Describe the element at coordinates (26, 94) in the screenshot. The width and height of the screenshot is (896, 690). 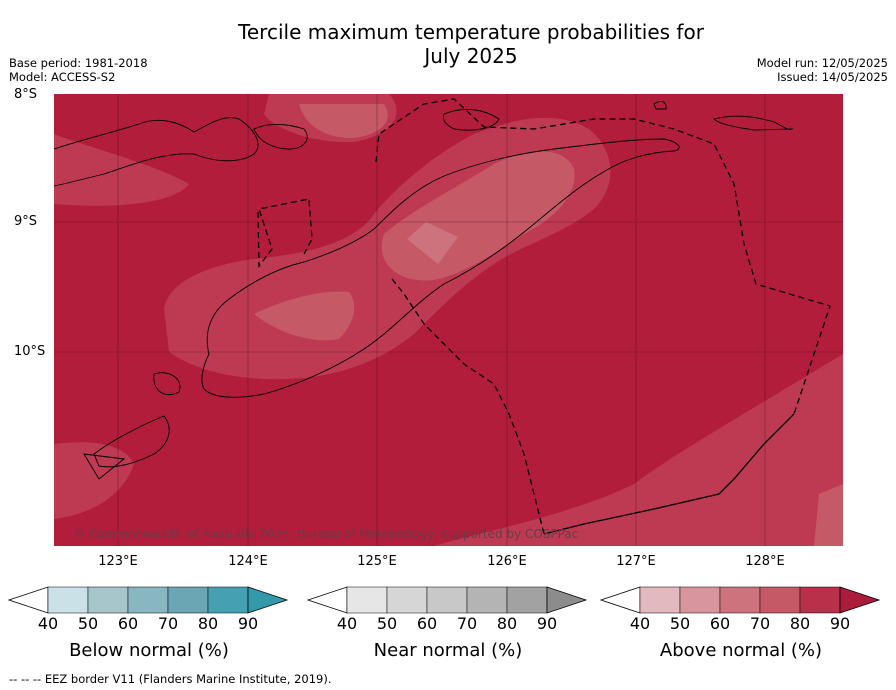
I see `lat-label-8s: 8°S` at that location.